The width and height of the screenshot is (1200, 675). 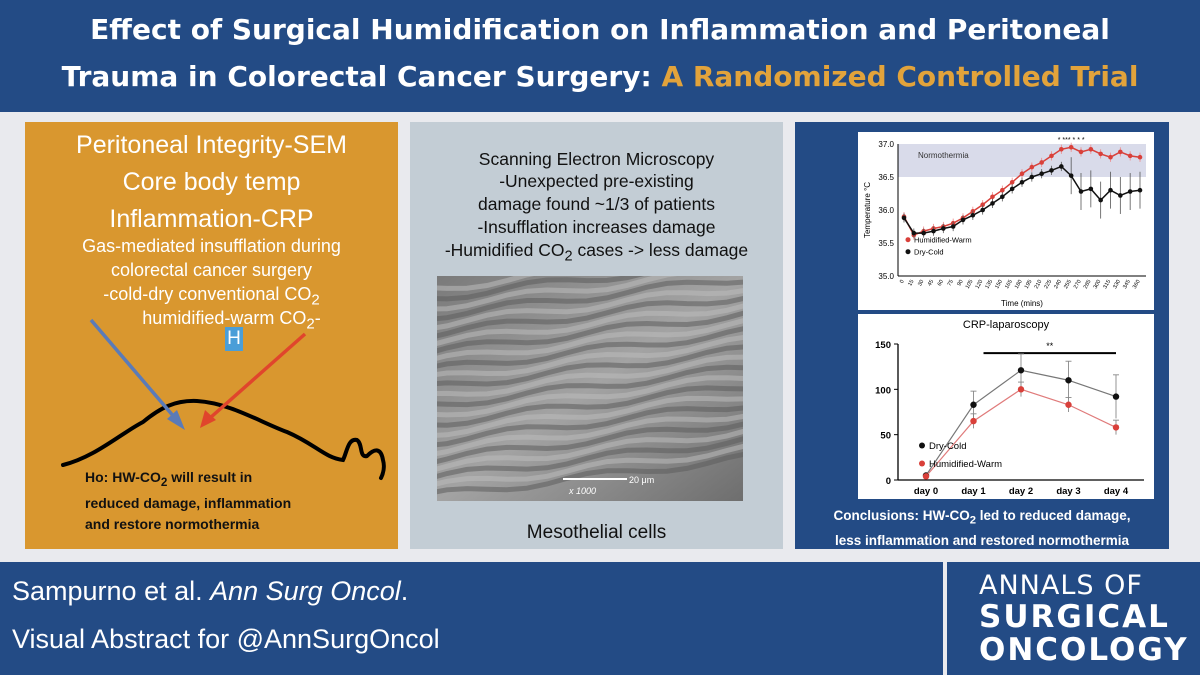 What do you see at coordinates (210, 591) in the screenshot?
I see `citation: Sampurno et al. Ann Surg Oncol.` at bounding box center [210, 591].